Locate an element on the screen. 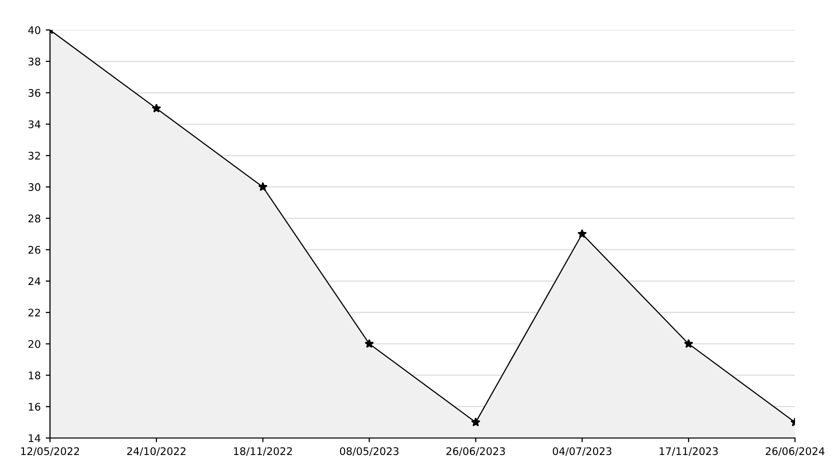 The height and width of the screenshot is (468, 834). x-tick-label: 17/11/2023 is located at coordinates (689, 451).